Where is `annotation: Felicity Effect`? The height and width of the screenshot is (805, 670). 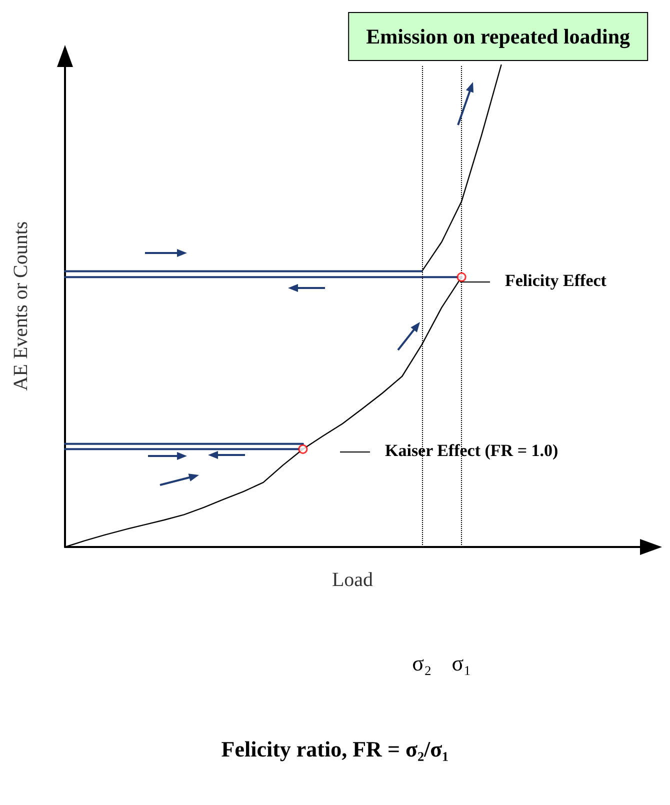
annotation: Felicity Effect is located at coordinates (556, 280).